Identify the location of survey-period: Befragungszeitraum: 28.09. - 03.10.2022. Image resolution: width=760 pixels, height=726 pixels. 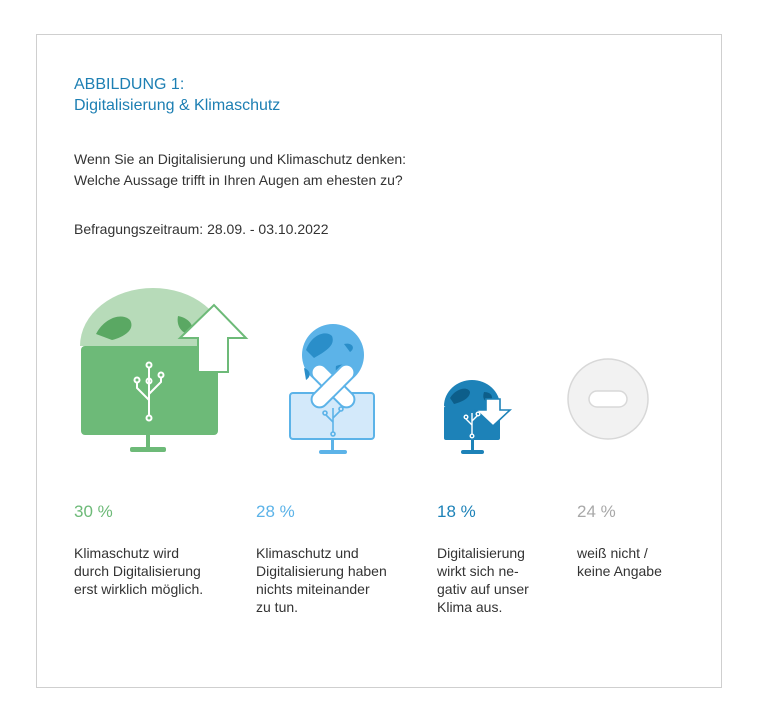
(201, 229).